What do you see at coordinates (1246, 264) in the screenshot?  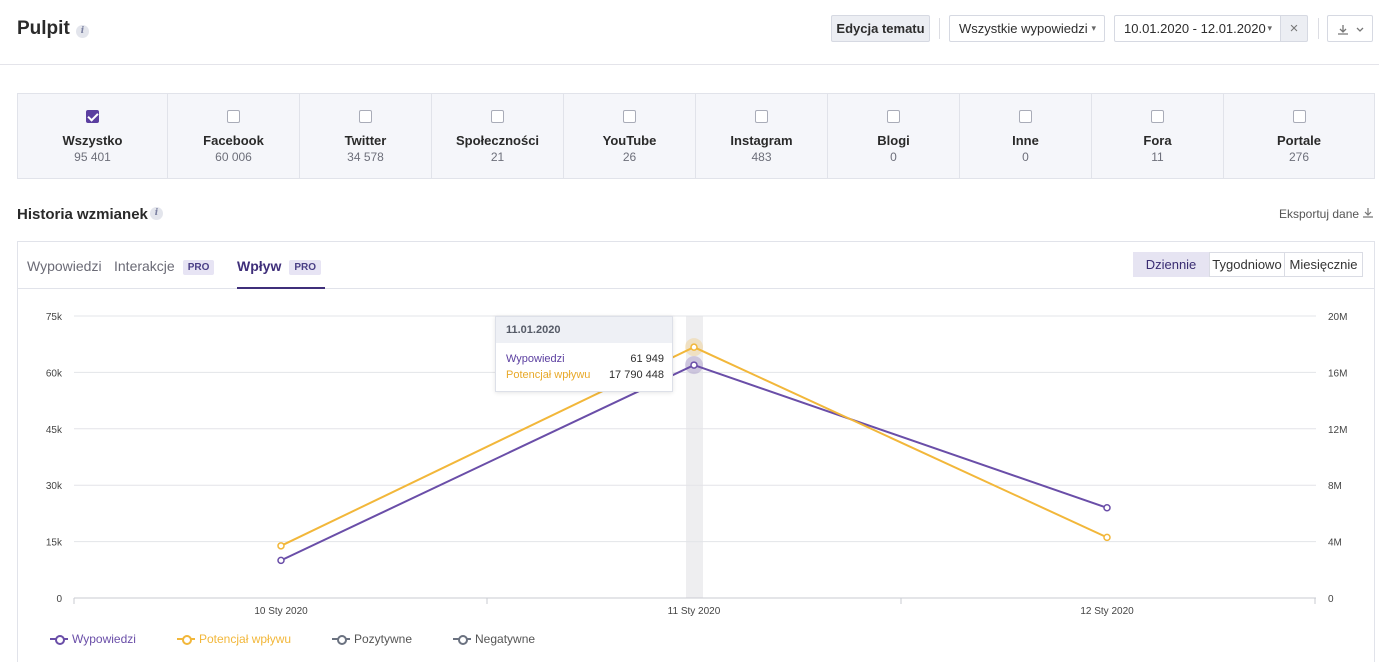 I see `period-weekly-button: Tygodniowo` at bounding box center [1246, 264].